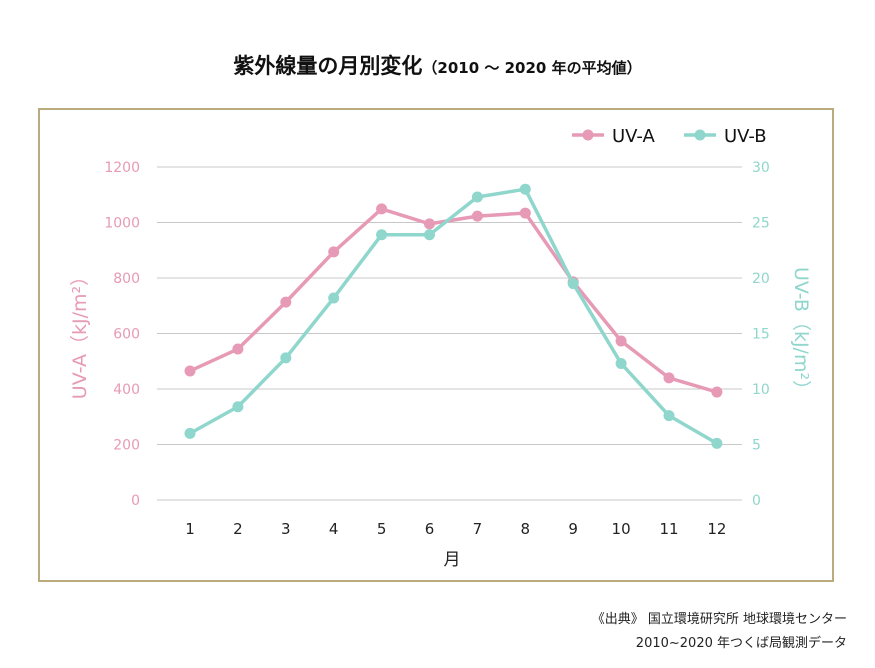  What do you see at coordinates (122, 224) in the screenshot?
I see `y-left-tick-label: 1000` at bounding box center [122, 224].